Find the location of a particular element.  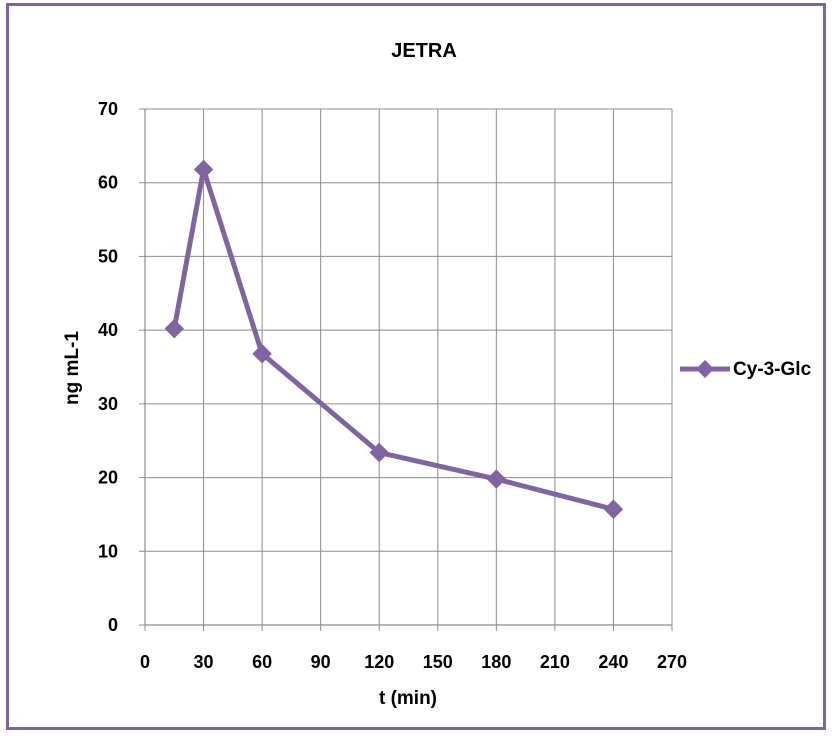

y-tick-label: 30 is located at coordinates (108, 404).